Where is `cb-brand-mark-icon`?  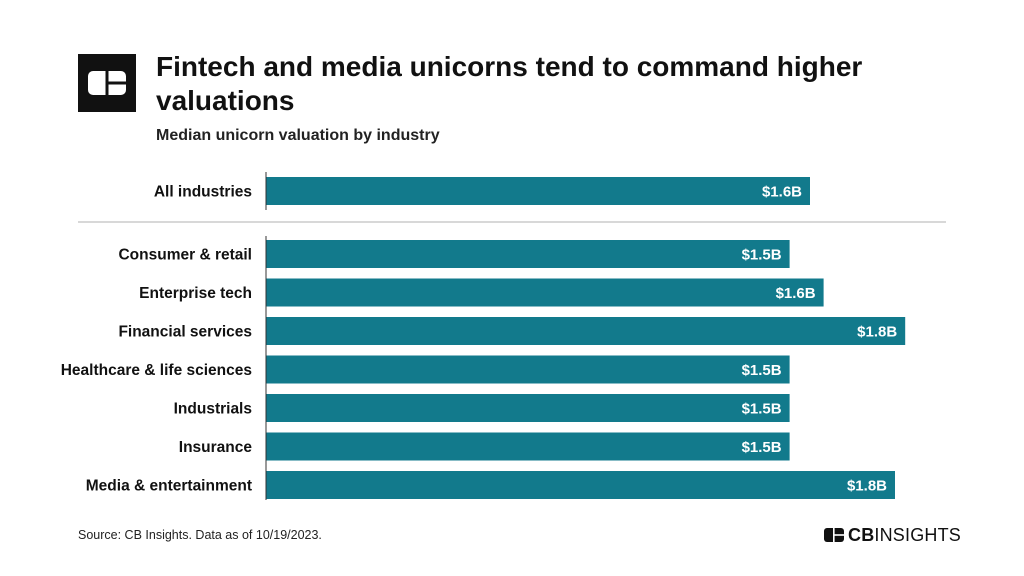
cb-brand-mark-icon is located at coordinates (834, 535).